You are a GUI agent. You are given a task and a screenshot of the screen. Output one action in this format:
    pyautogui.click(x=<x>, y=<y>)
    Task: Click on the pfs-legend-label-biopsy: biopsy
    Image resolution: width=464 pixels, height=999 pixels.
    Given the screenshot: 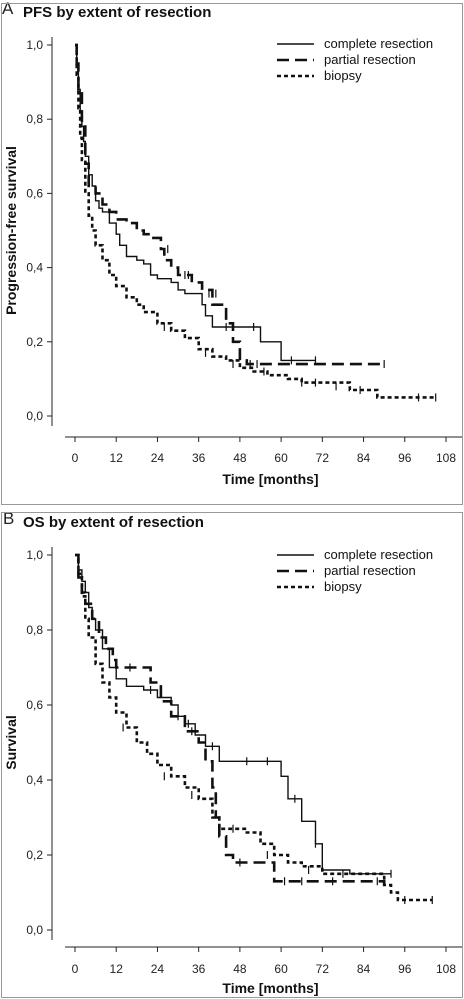 What is the action you would take?
    pyautogui.click(x=343, y=75)
    